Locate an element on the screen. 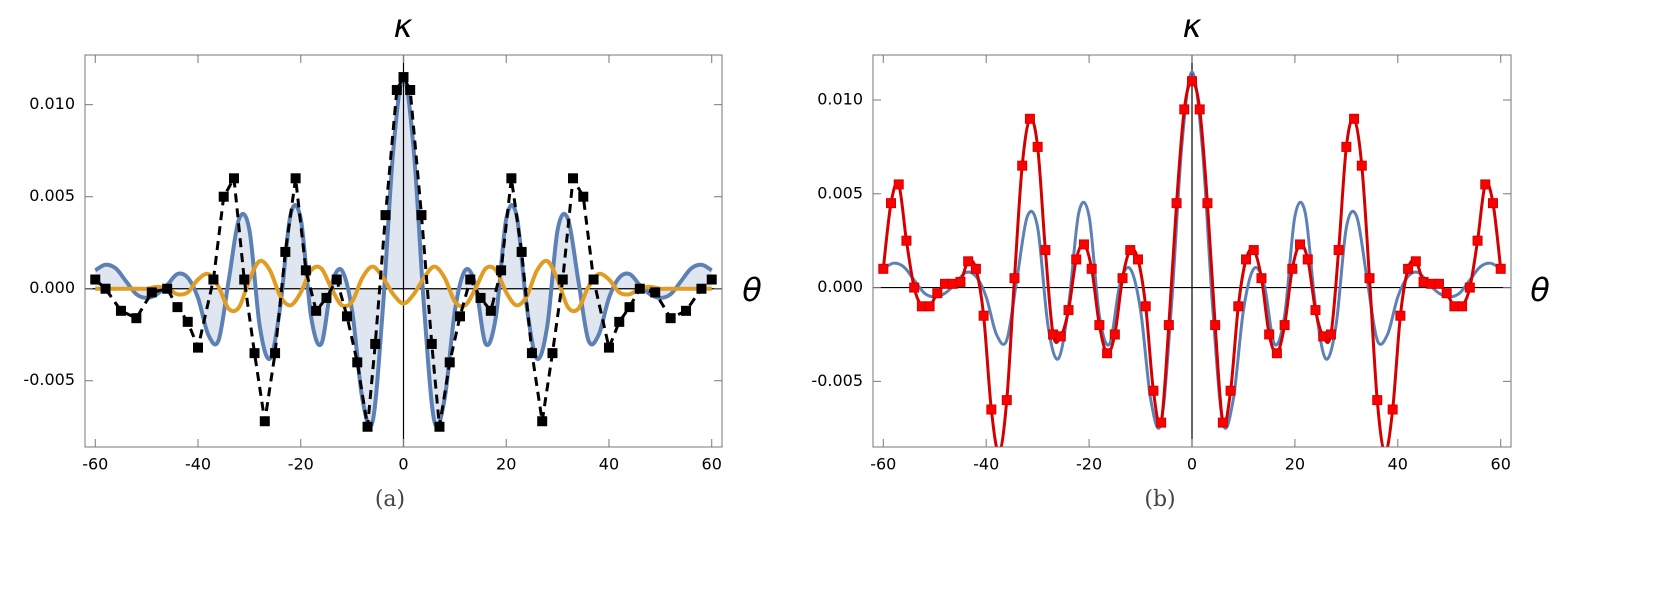 This screenshot has width=1656, height=600. caption: (a) is located at coordinates (390, 499).